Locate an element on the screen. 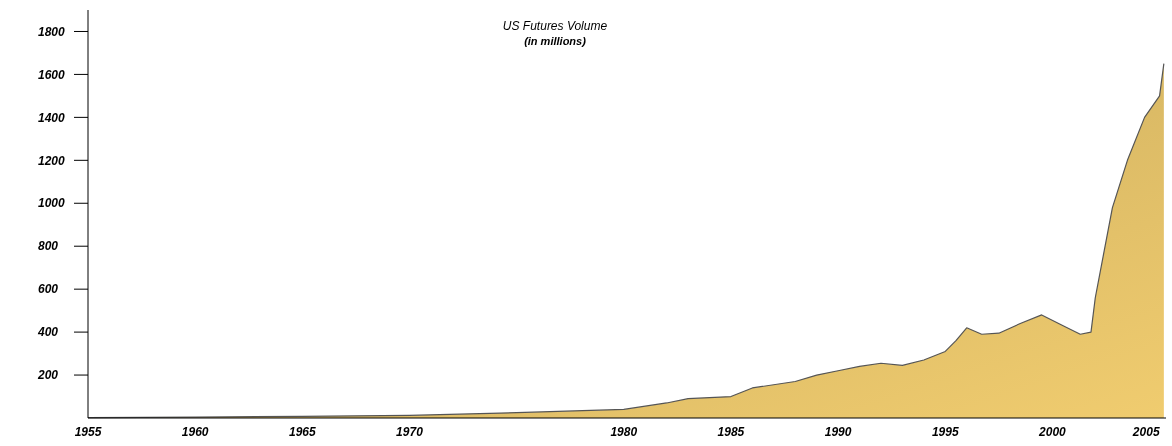  x-tick-label: 1970 is located at coordinates (410, 432).